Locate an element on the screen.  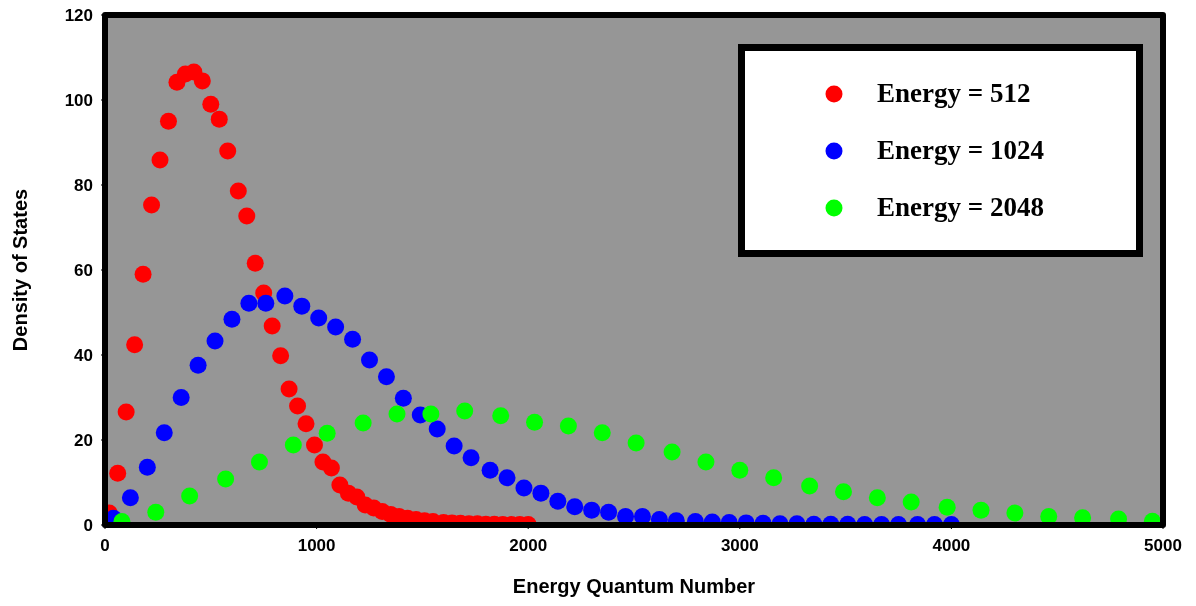
y-tick-label: 0 is located at coordinates (88, 526).